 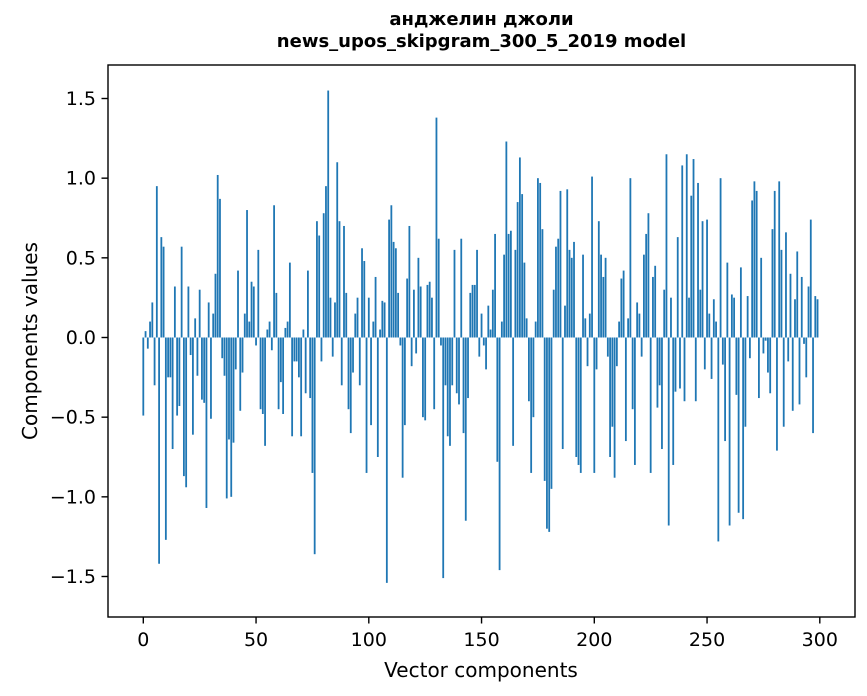 I want to click on y-tick-label: −1.0, so click(x=73, y=497).